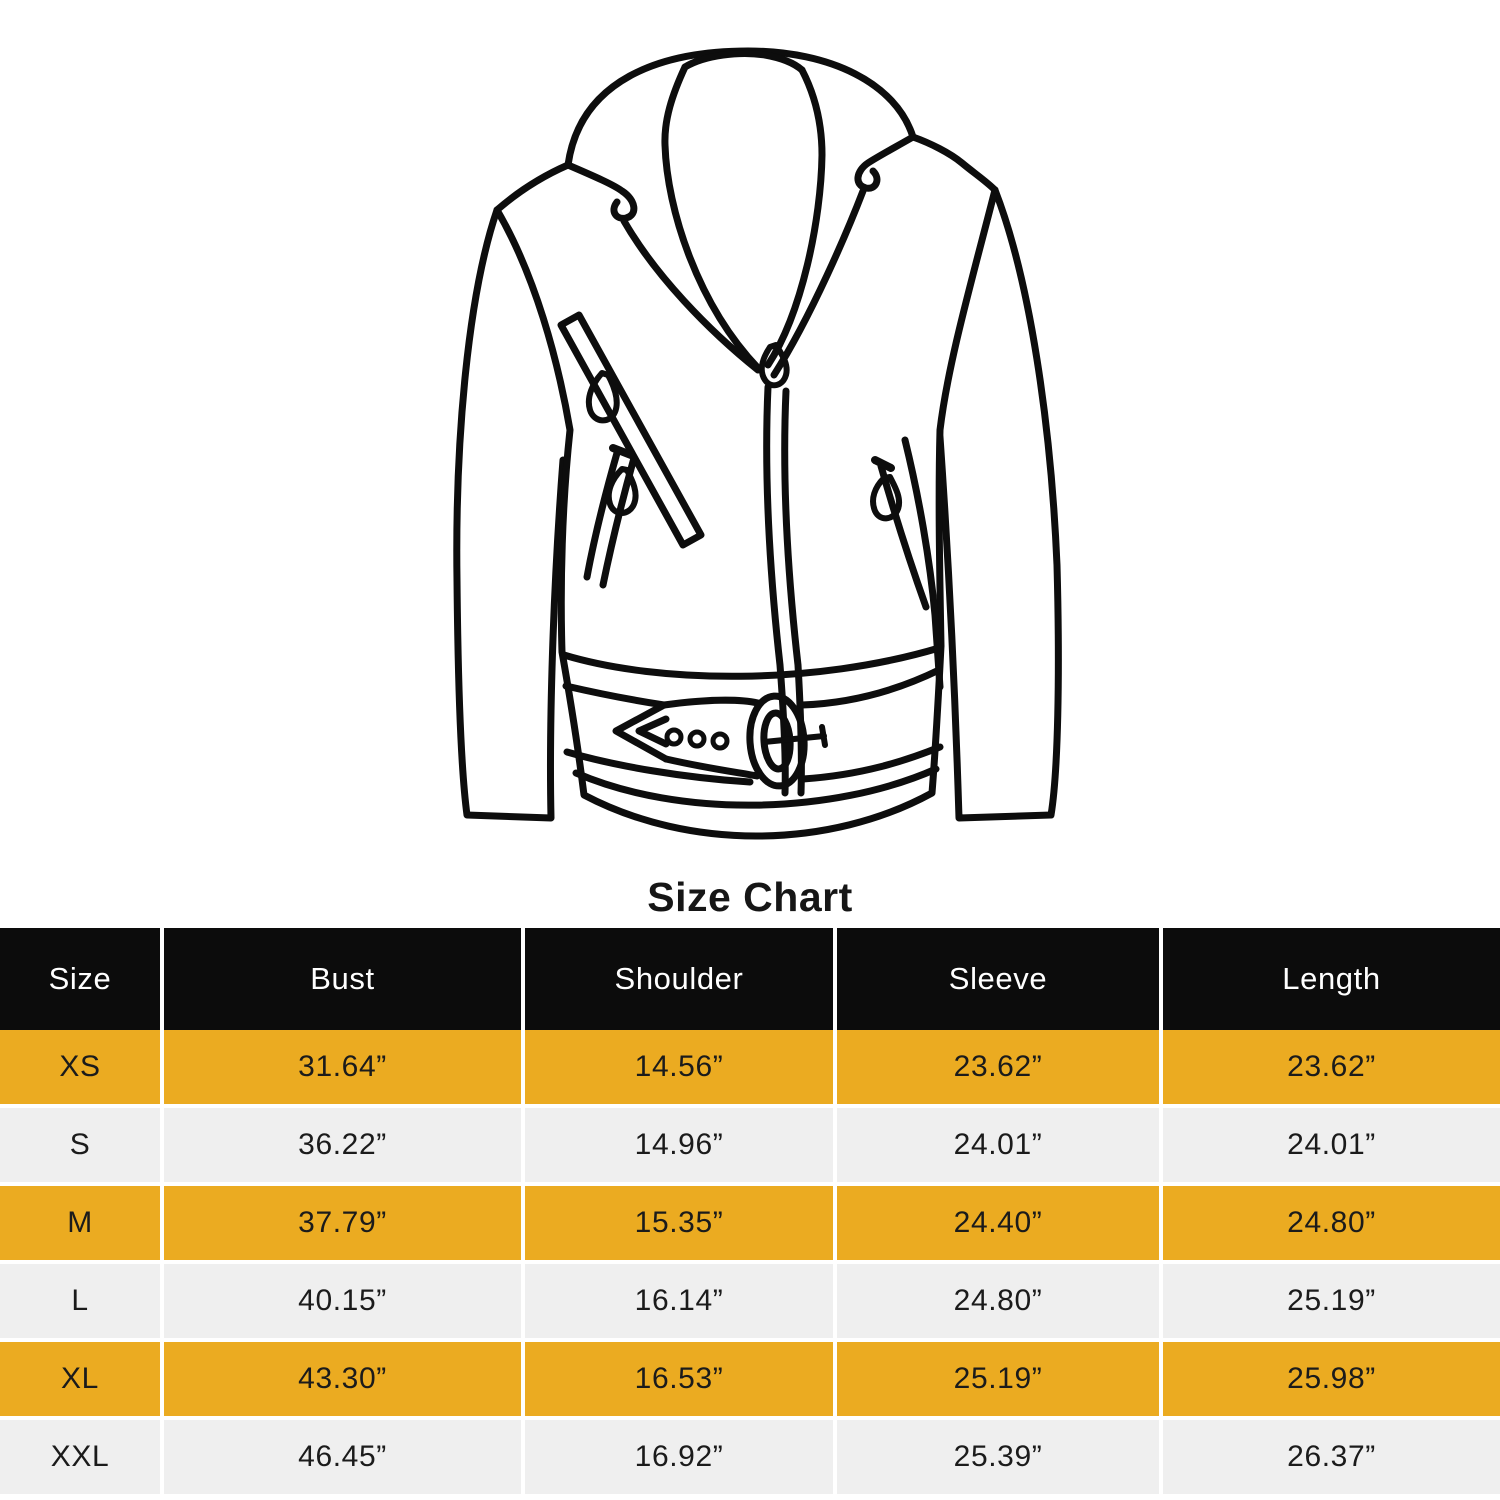  I want to click on jacket-belt, so click(752, 726).